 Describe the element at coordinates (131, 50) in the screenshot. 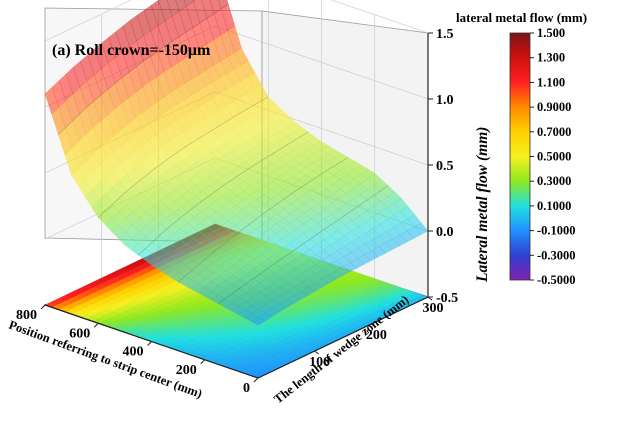

I see `panel-label: (a) Roll crown=-150μm` at that location.